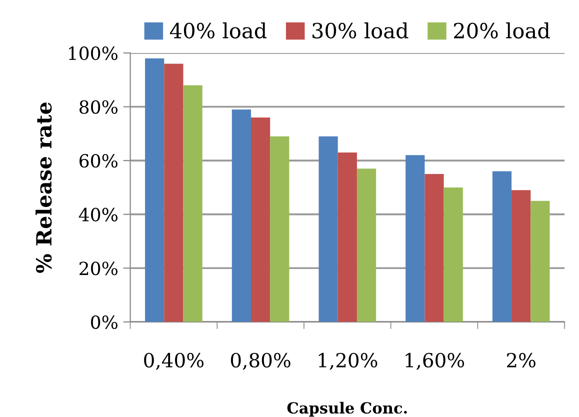 This screenshot has height=417, width=579. Describe the element at coordinates (44, 187) in the screenshot. I see `y-axis-title: % Release rate` at that location.